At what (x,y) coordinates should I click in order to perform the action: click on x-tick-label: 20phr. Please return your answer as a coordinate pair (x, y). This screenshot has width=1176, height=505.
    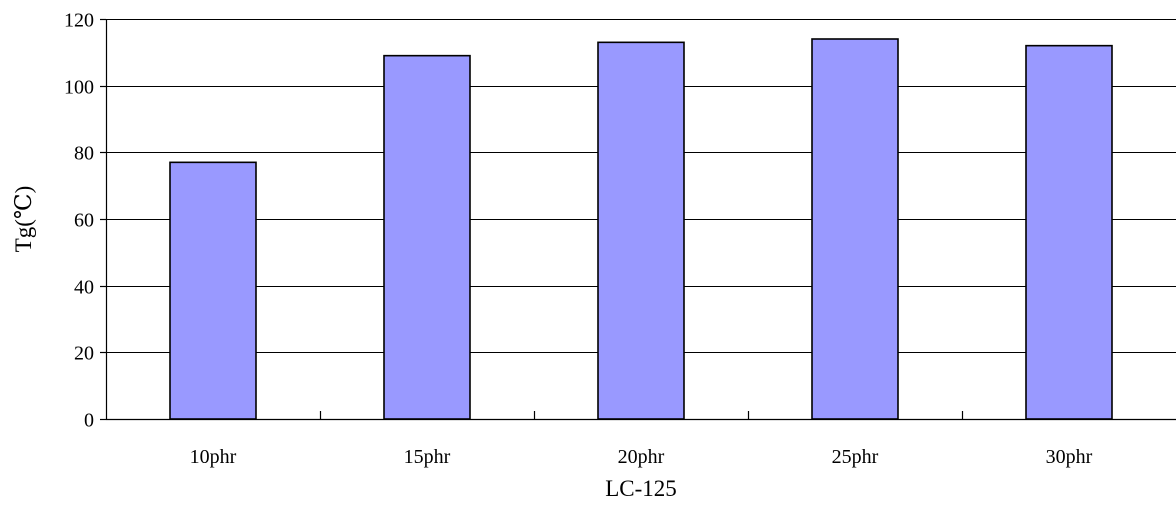
    Looking at the image, I should click on (641, 457).